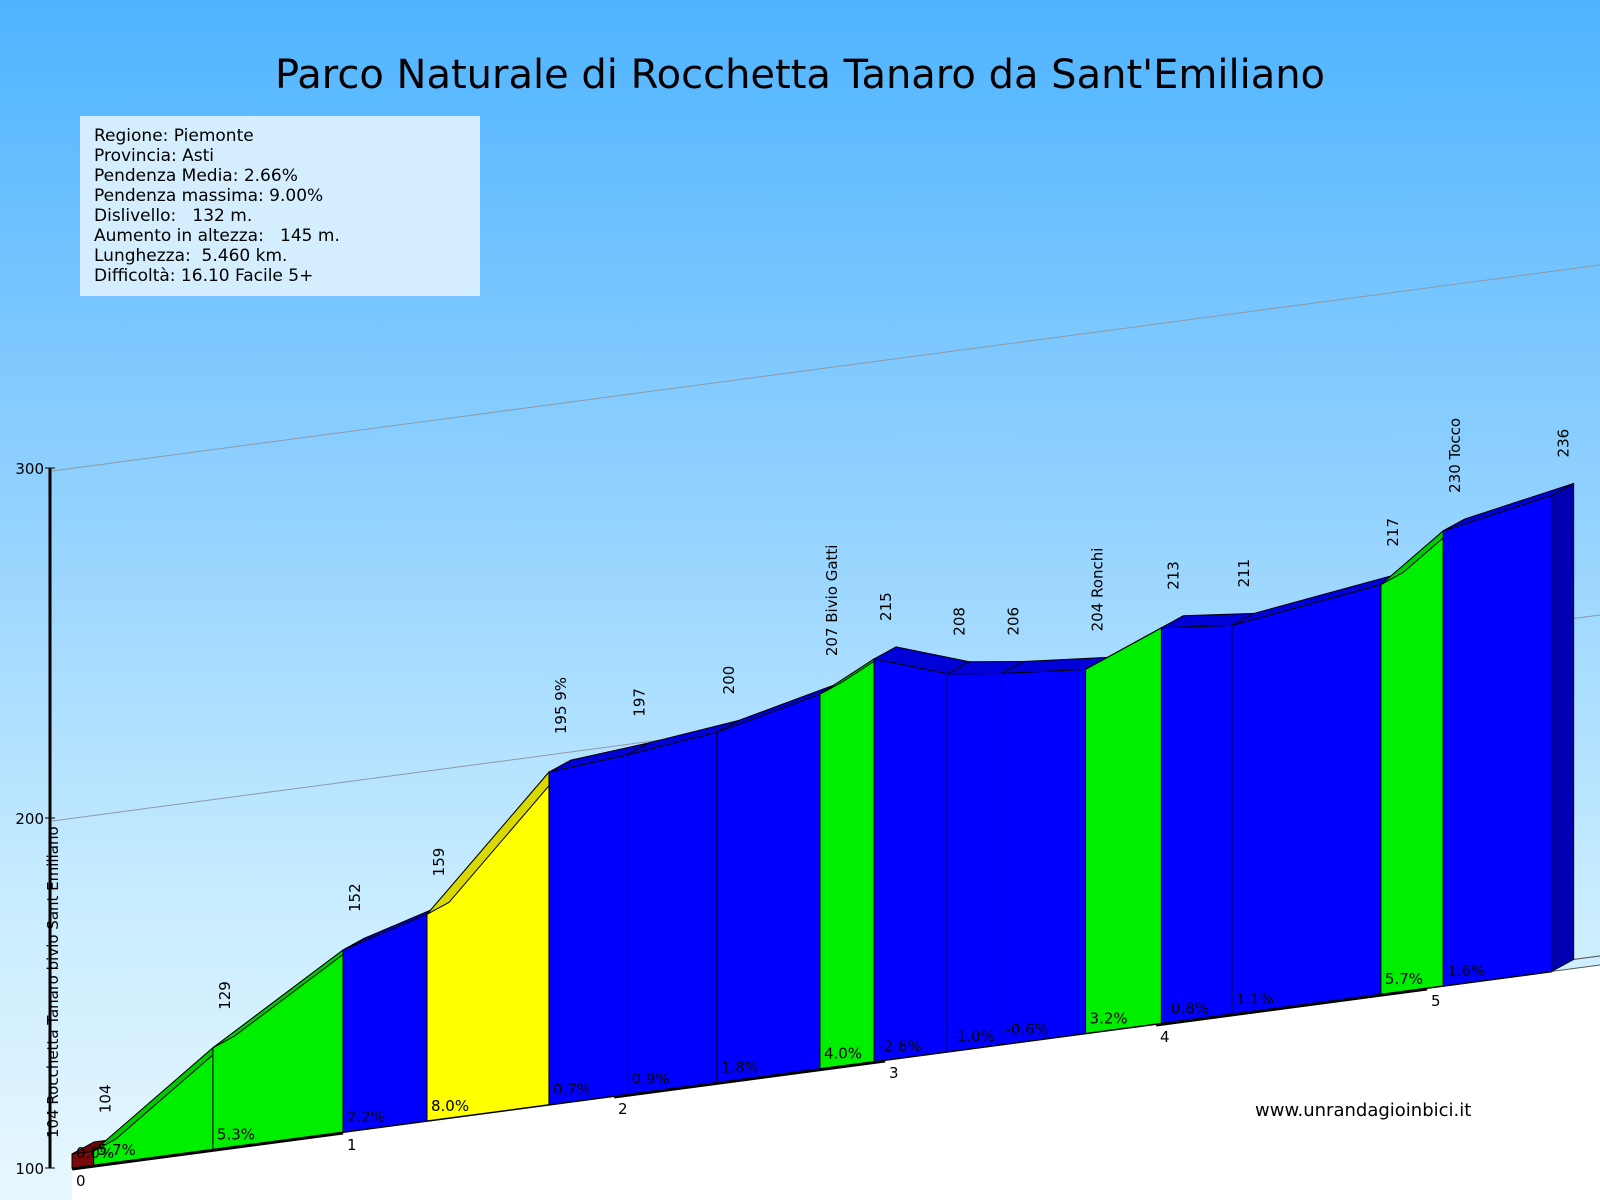  What do you see at coordinates (1563, 727) in the screenshot?
I see `segment-end-face` at bounding box center [1563, 727].